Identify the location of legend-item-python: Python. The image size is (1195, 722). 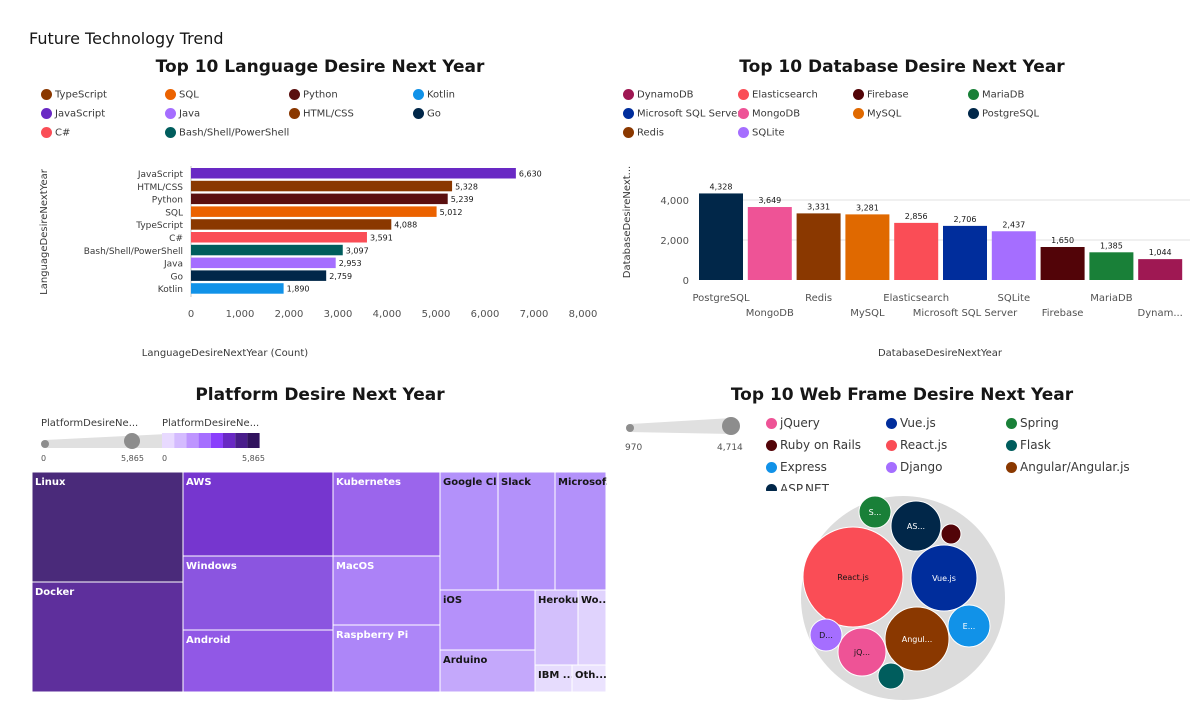
(313, 95).